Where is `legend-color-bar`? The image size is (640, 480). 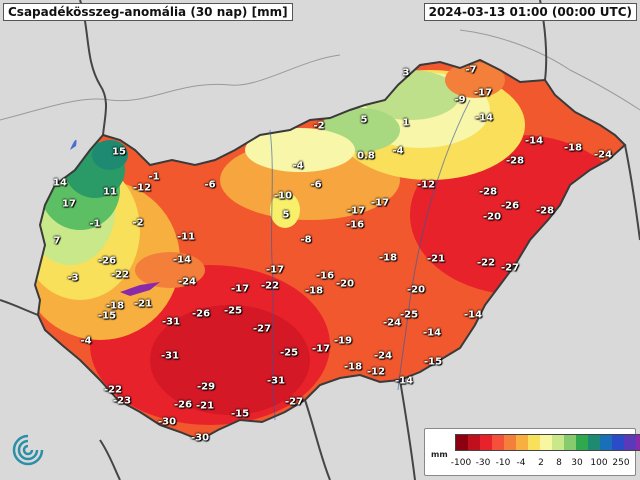 legend-color-bar is located at coordinates (547, 442).